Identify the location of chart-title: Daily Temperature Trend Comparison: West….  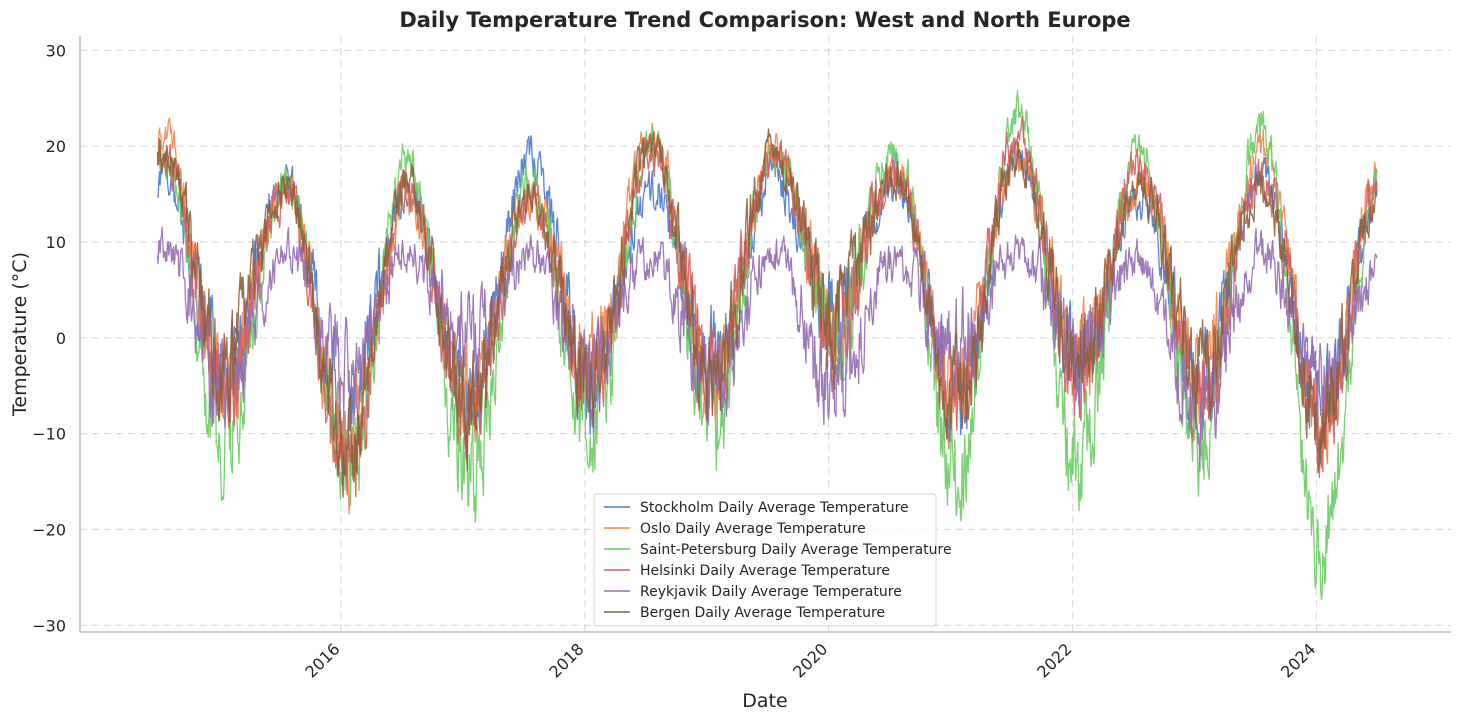
(764, 20).